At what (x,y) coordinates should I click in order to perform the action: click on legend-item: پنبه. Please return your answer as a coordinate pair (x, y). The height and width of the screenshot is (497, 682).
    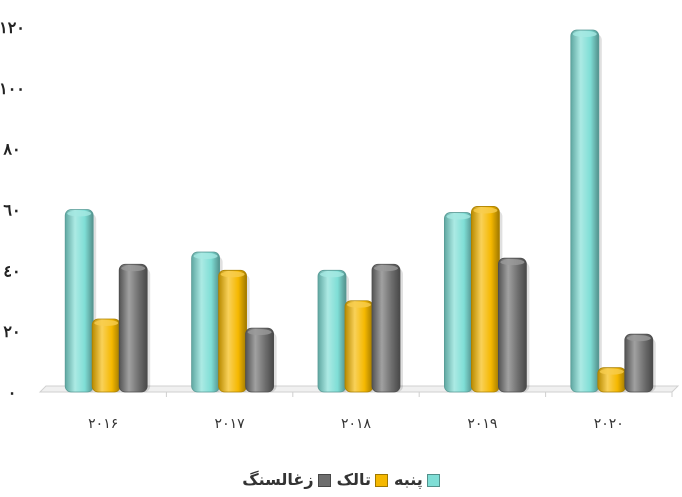
    Looking at the image, I should click on (417, 479).